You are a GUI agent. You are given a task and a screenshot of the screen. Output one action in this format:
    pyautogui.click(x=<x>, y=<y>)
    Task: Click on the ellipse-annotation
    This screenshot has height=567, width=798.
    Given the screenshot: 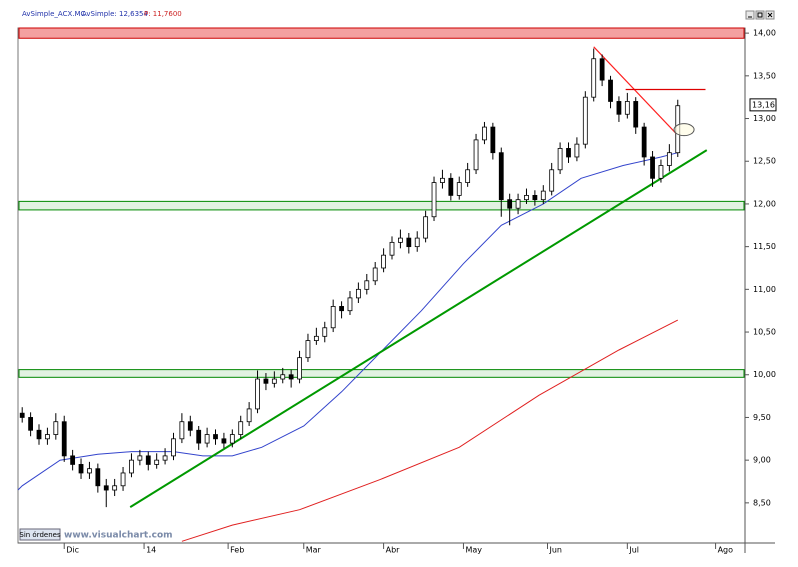 What is the action you would take?
    pyautogui.click(x=684, y=130)
    